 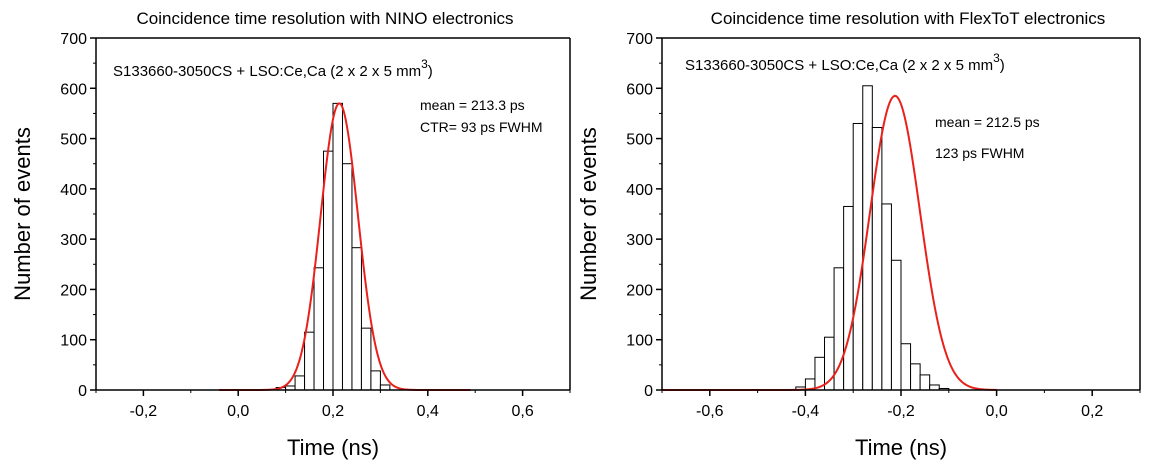 I want to click on x-tick-label: -0,6, so click(x=710, y=411).